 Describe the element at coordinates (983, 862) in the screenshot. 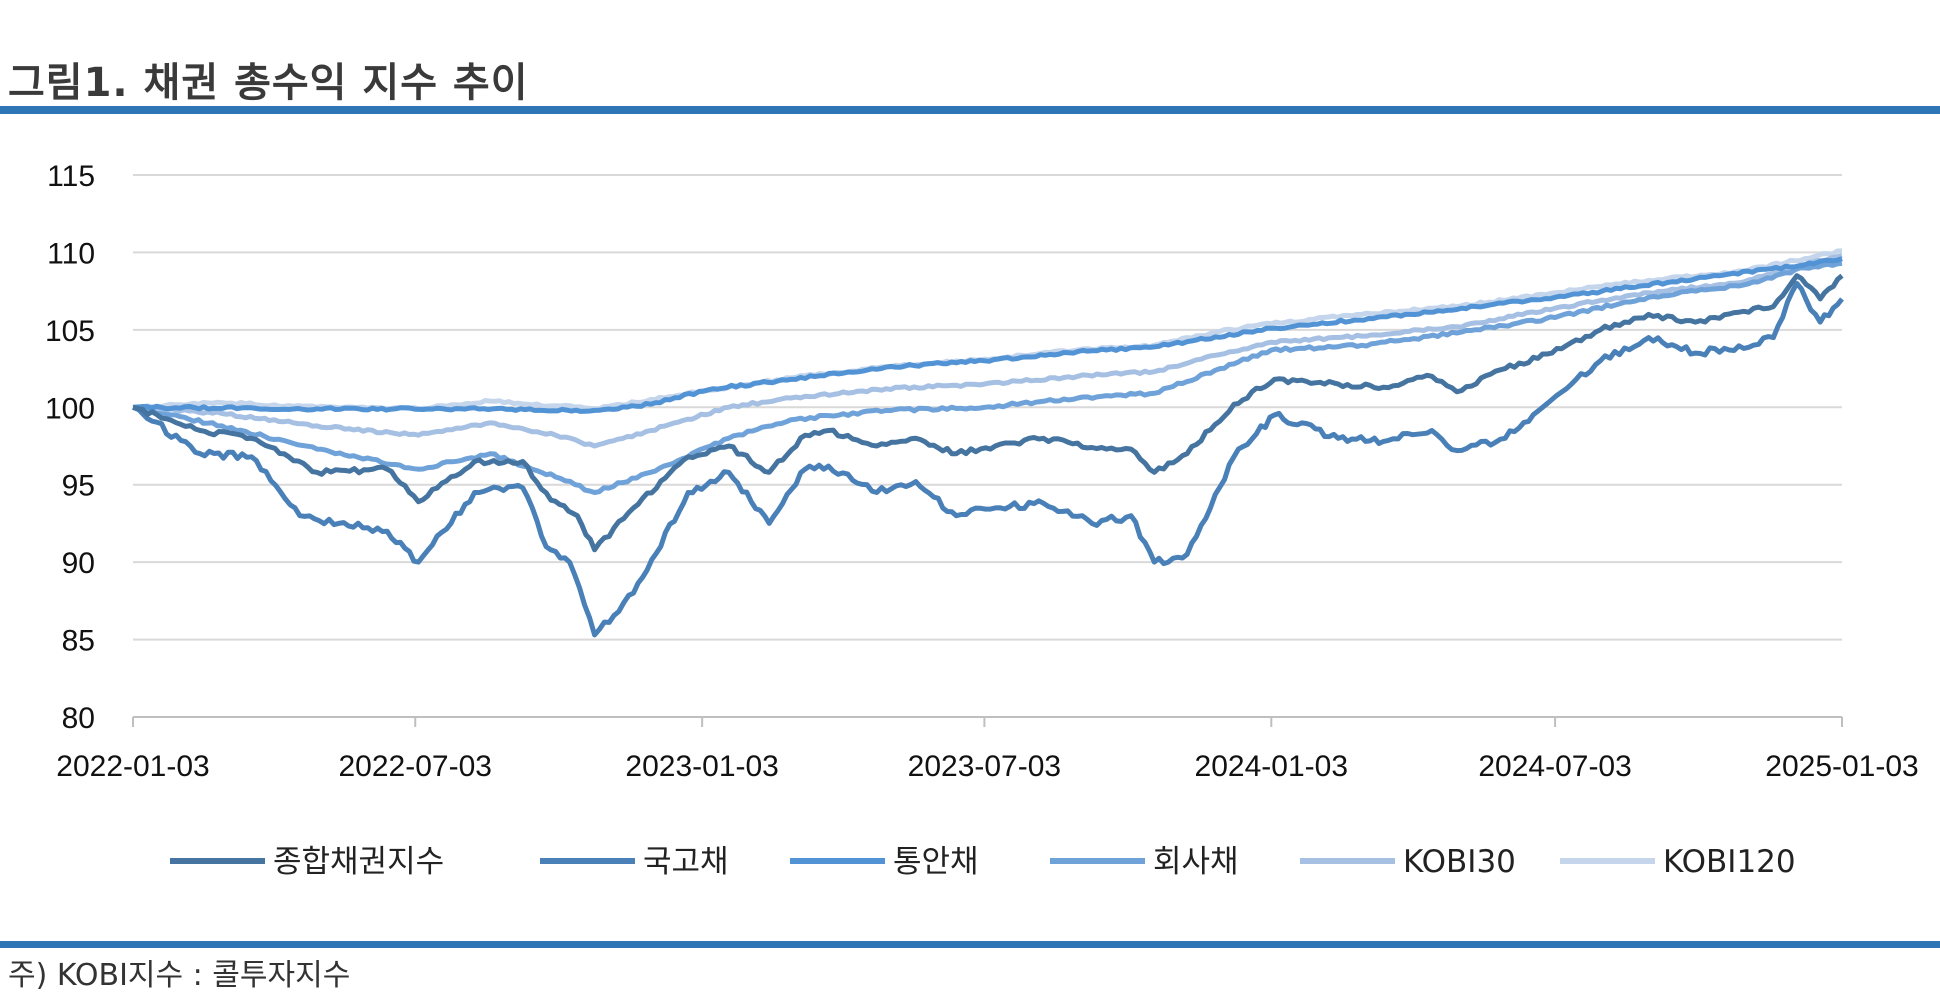

I see `legend: 종합채권지수 국고채 통안채 회사채 KOBI30 KOBI120` at that location.